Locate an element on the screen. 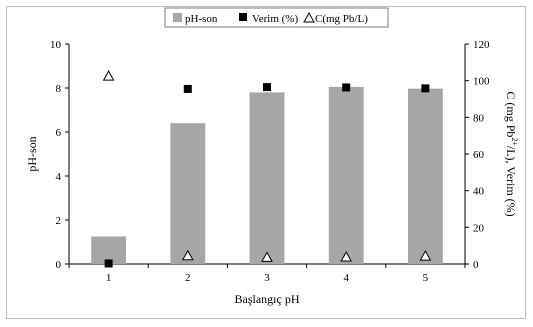 The width and height of the screenshot is (533, 327). legend-label-verim: Verim (%) is located at coordinates (275, 19).